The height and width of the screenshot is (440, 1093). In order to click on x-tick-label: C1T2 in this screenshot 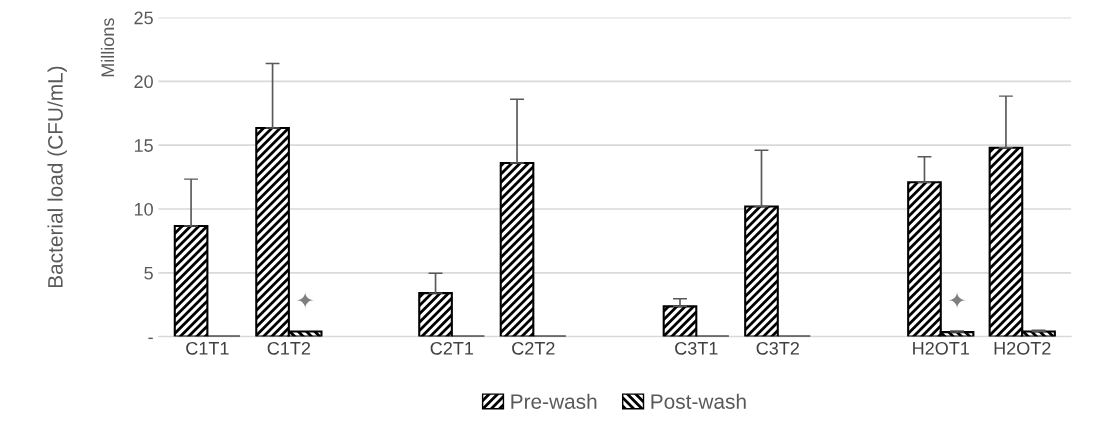, I will do `click(289, 348)`.